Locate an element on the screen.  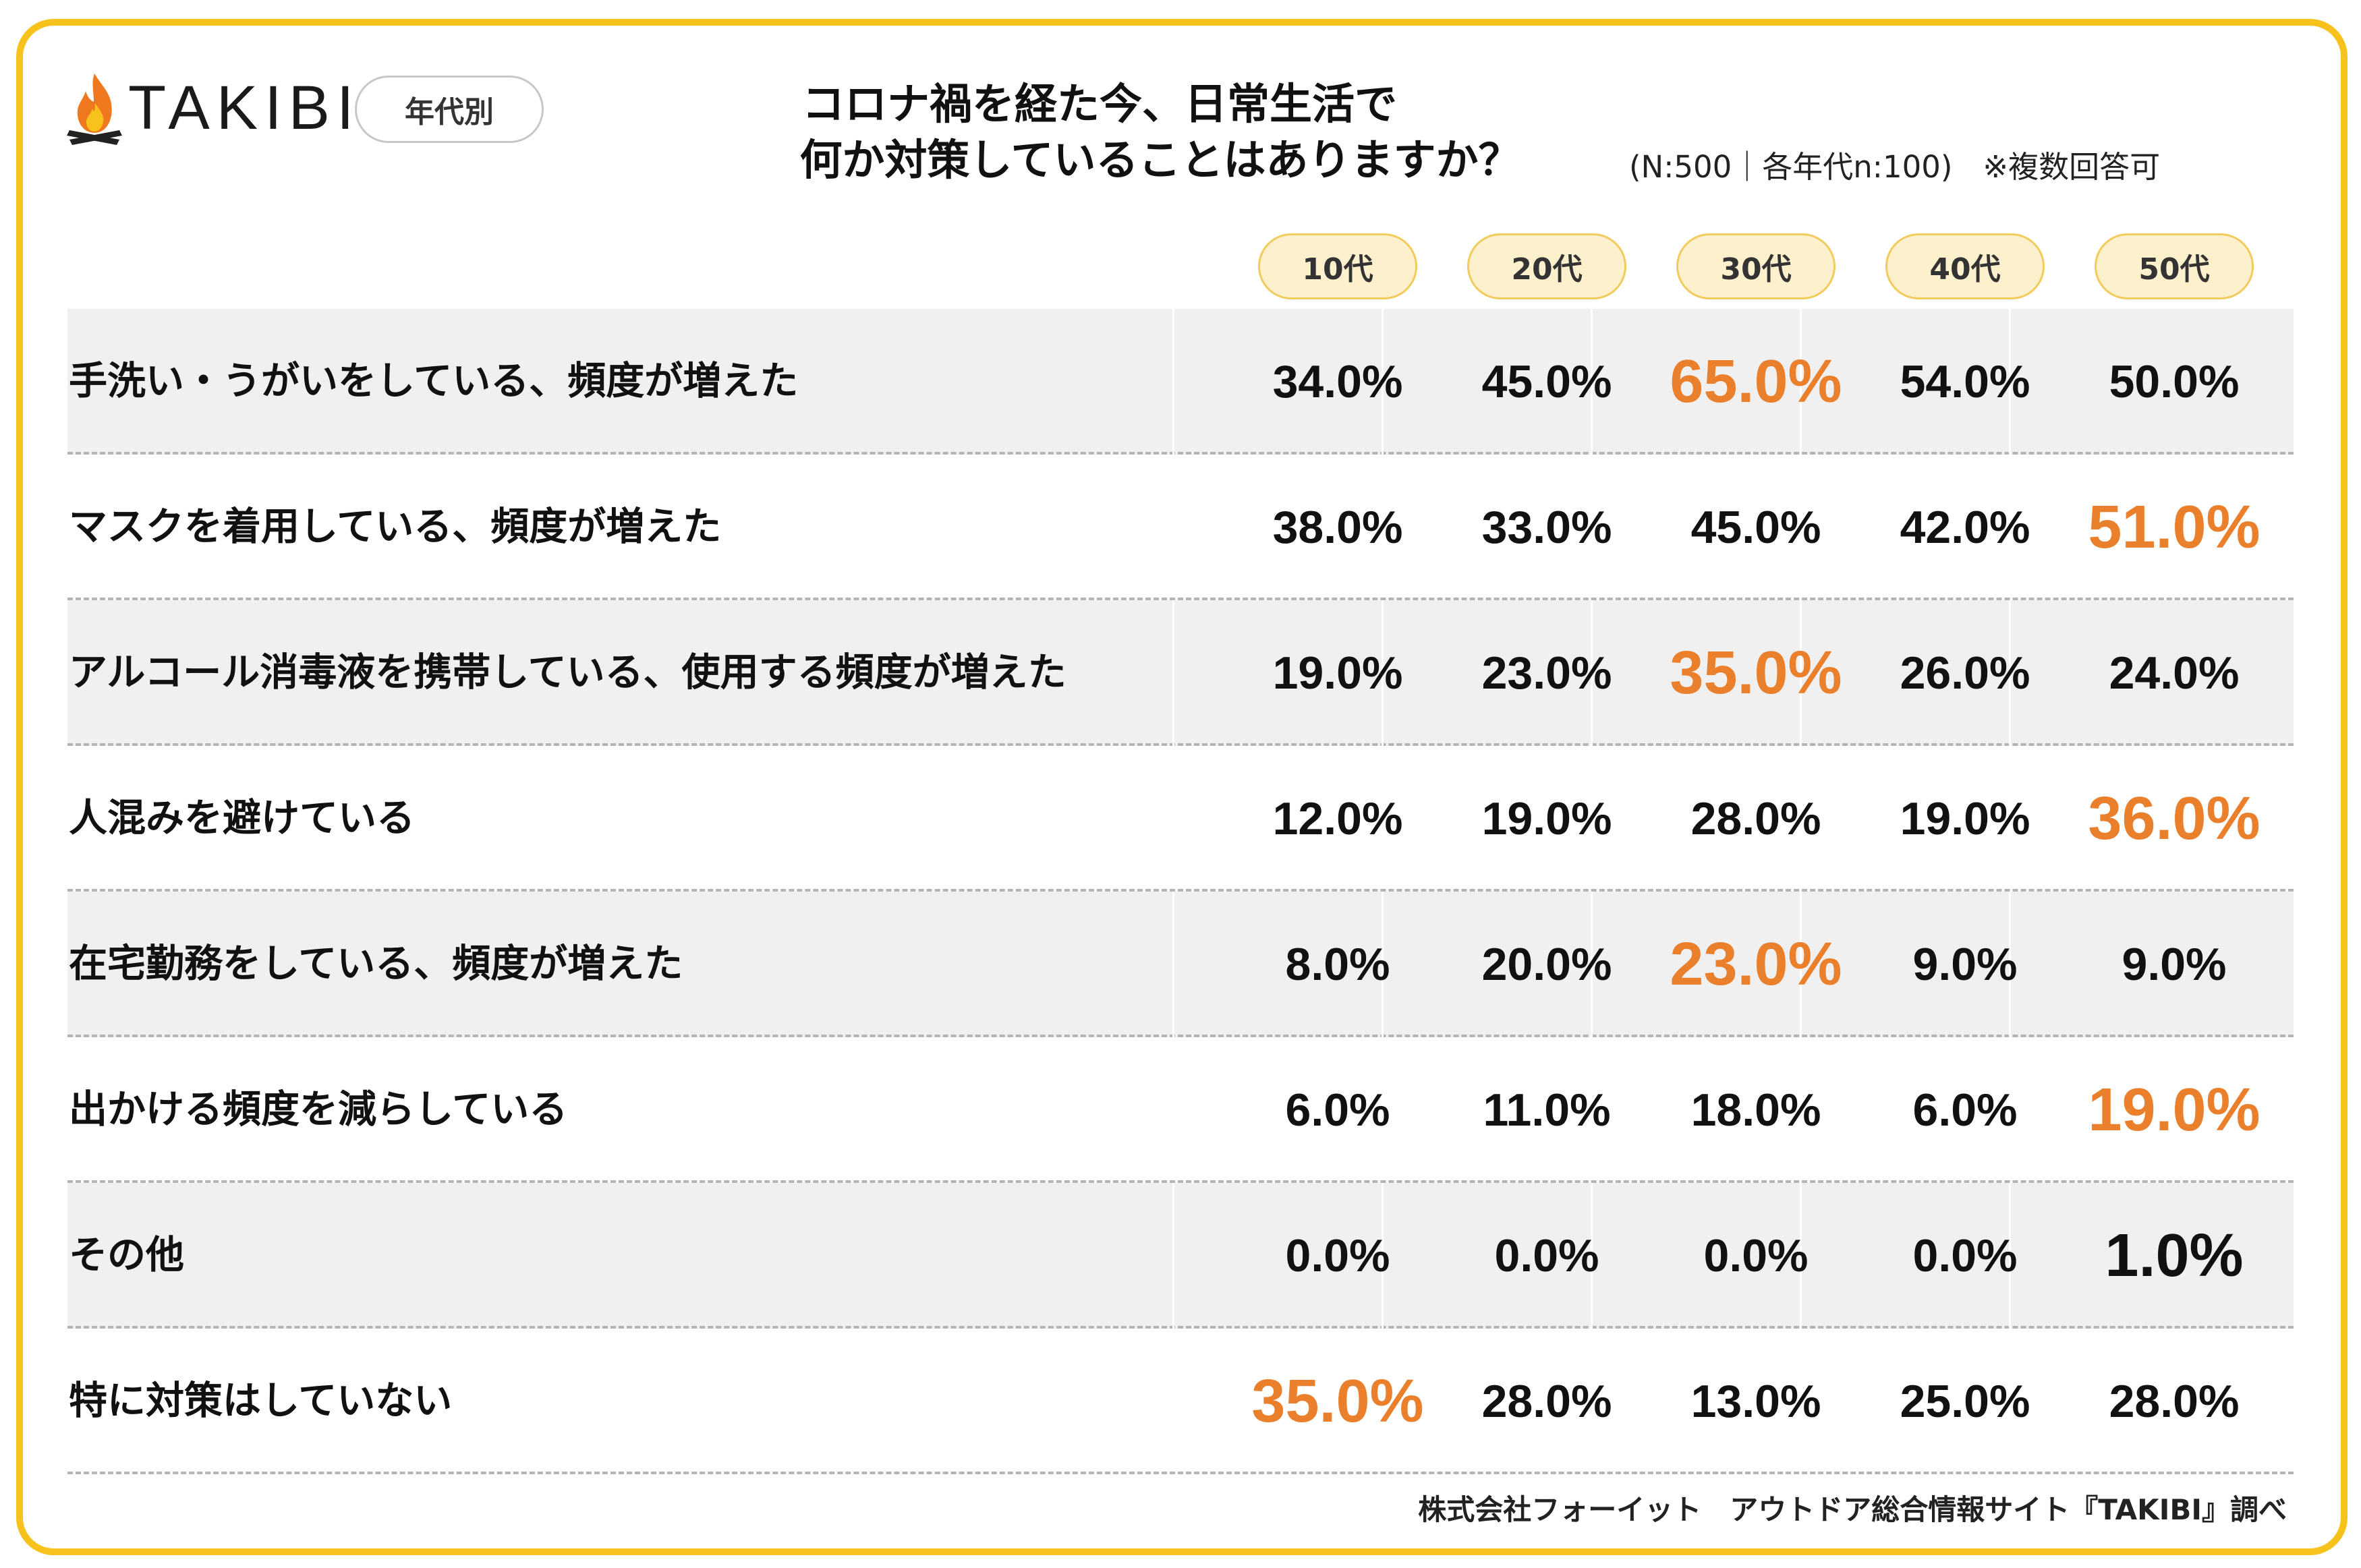
value-cell: 1.0% is located at coordinates (2174, 1255).